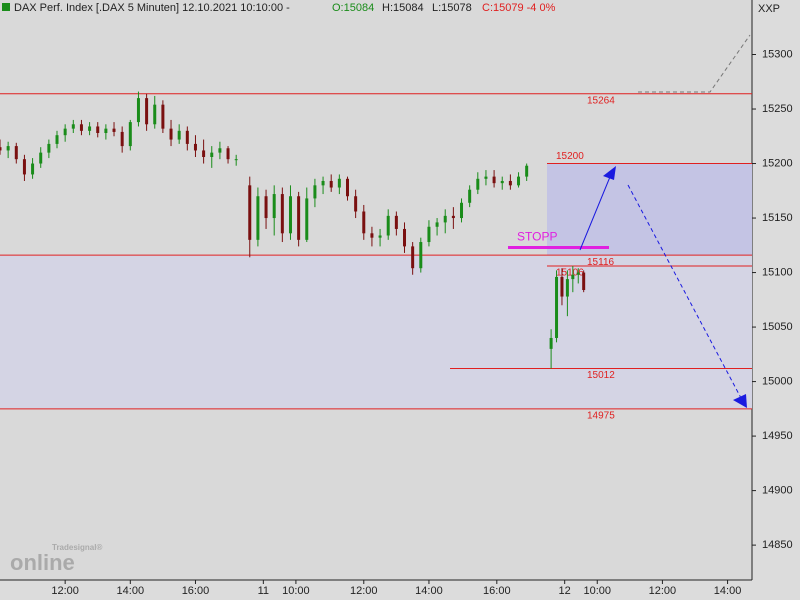 This screenshot has width=800, height=600. What do you see at coordinates (777, 436) in the screenshot?
I see `y-tick-label: 14950` at bounding box center [777, 436].